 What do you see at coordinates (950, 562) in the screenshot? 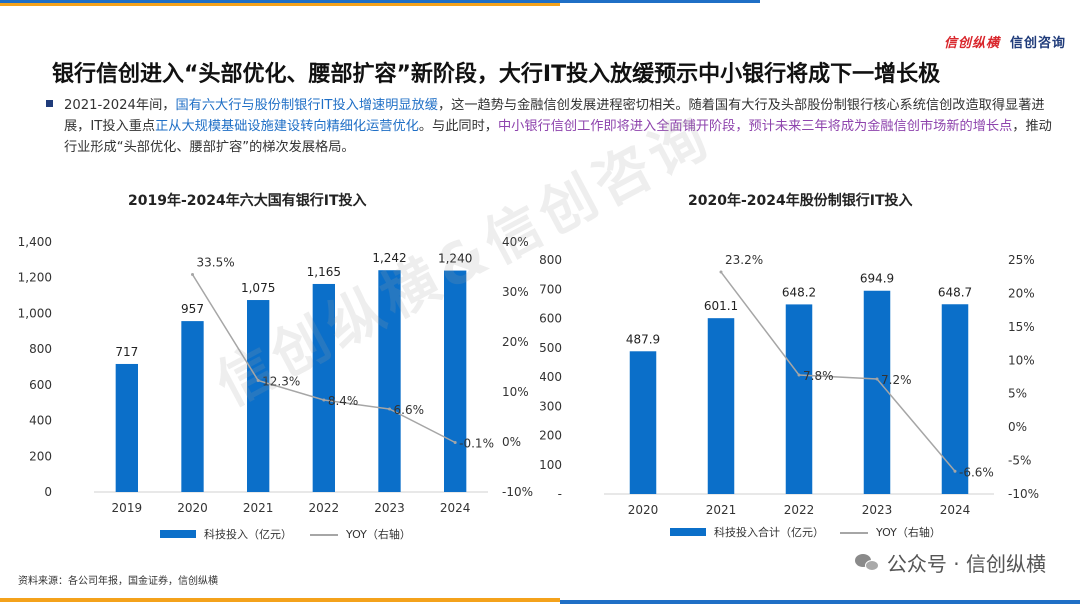
I see `wechat-badge: 公众号 · 信创纵横` at bounding box center [950, 562].